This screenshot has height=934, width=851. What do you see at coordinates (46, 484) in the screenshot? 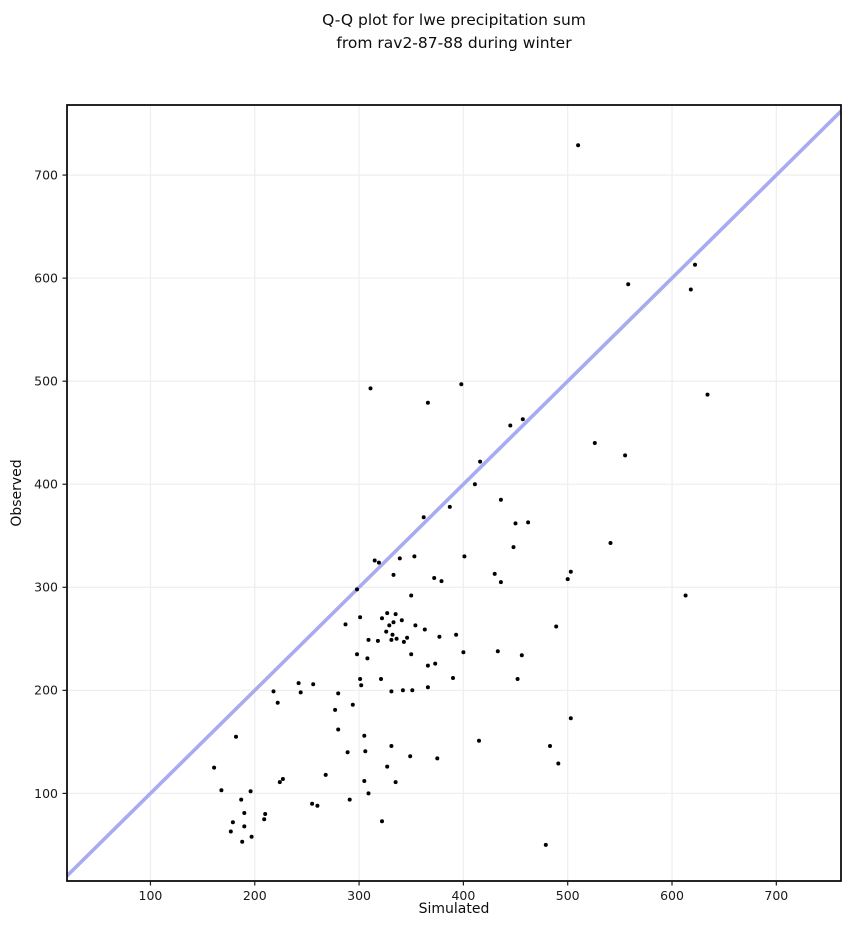
I see `y-tick-label: 400` at bounding box center [46, 484].